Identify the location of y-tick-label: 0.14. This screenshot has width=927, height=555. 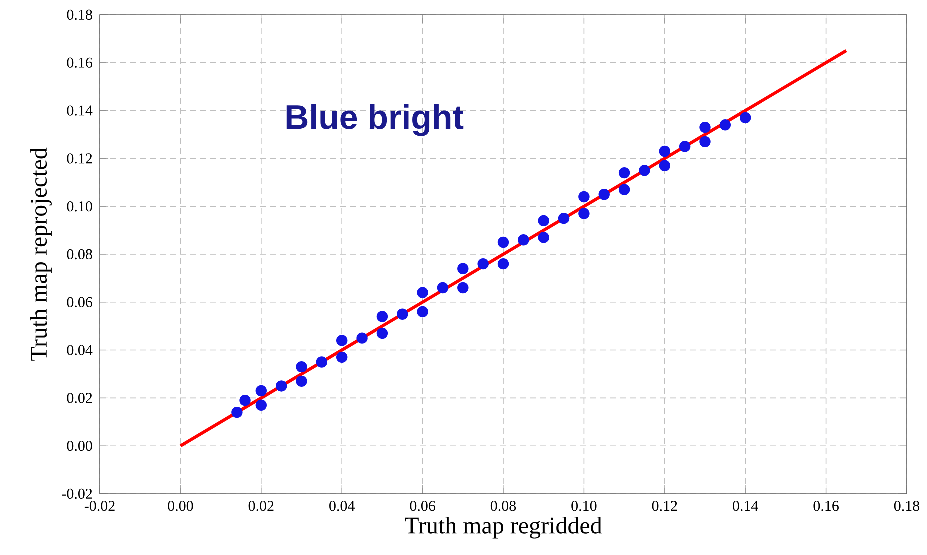
(80, 111).